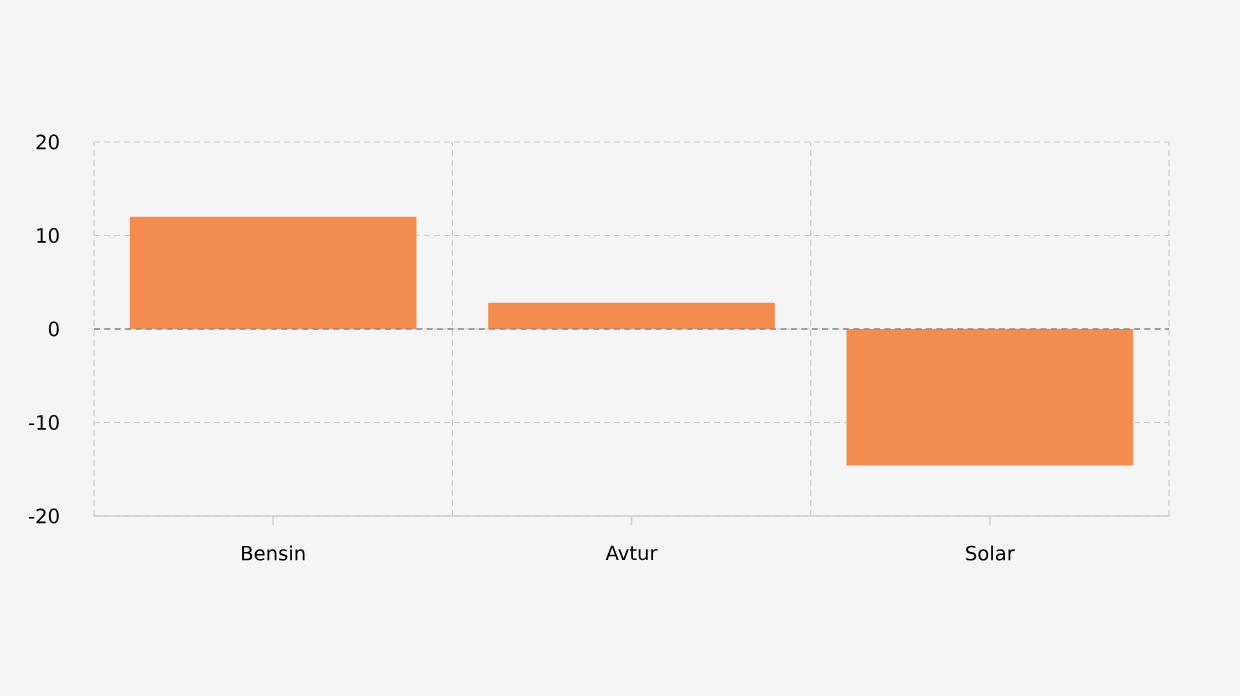 The image size is (1240, 696). I want to click on y-tick-label: 0, so click(53, 329).